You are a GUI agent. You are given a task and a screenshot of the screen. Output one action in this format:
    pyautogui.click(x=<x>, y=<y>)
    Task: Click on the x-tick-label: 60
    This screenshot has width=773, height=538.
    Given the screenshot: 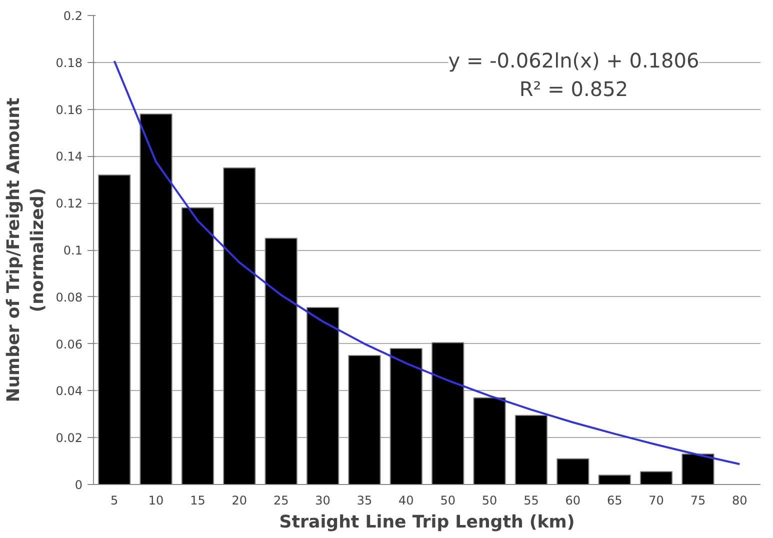 What is the action you would take?
    pyautogui.click(x=573, y=501)
    